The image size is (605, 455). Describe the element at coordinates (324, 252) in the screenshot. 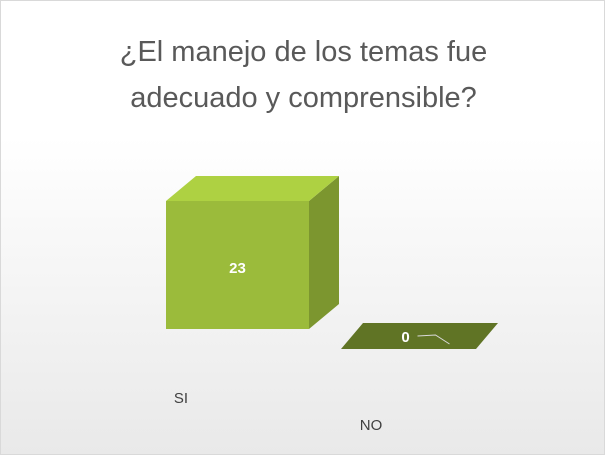

I see `bar-side` at that location.